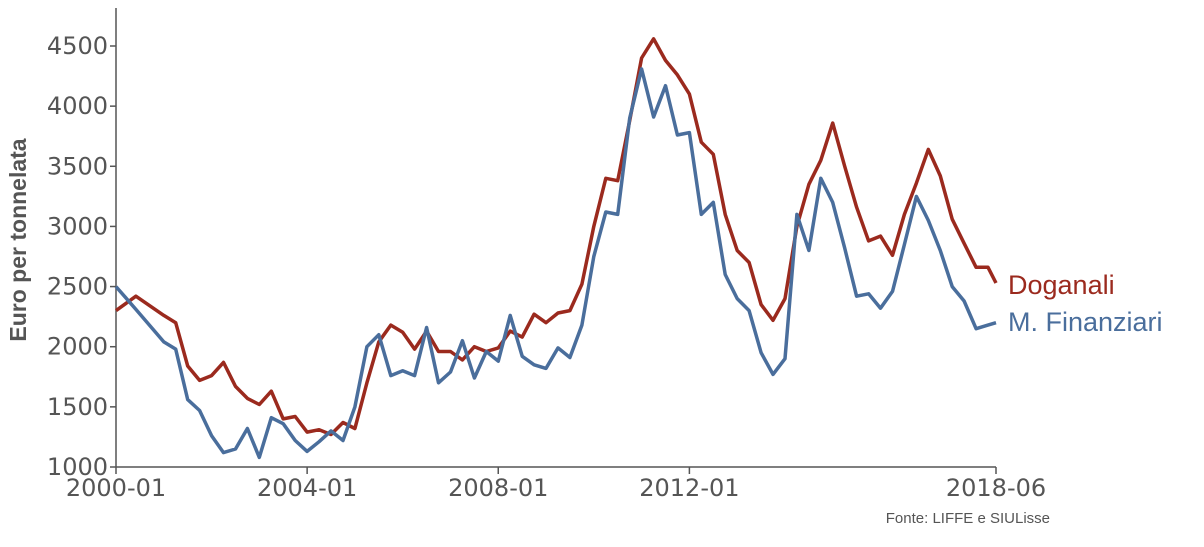 The height and width of the screenshot is (547, 1204). I want to click on y-tick-label: 4500, so click(77, 46).